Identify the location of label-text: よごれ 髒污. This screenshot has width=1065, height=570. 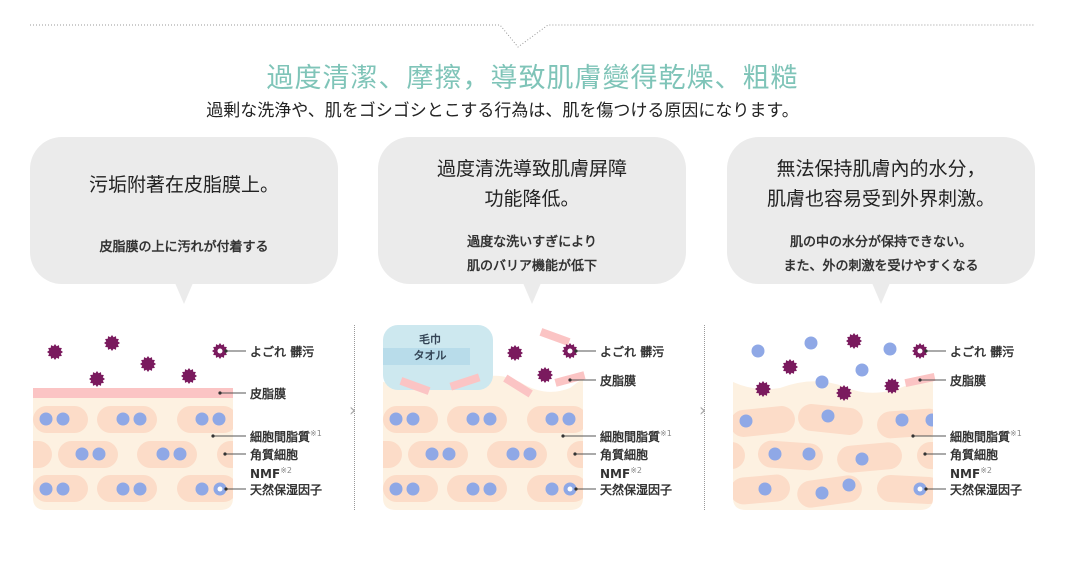
(982, 352).